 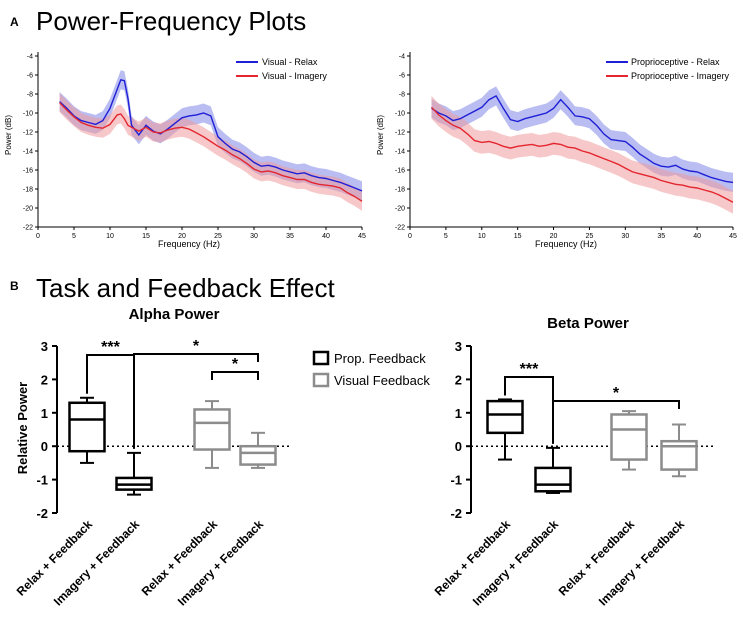 What do you see at coordinates (281, 69) in the screenshot?
I see `legend: Visual - Relax Visual - Imagery` at bounding box center [281, 69].